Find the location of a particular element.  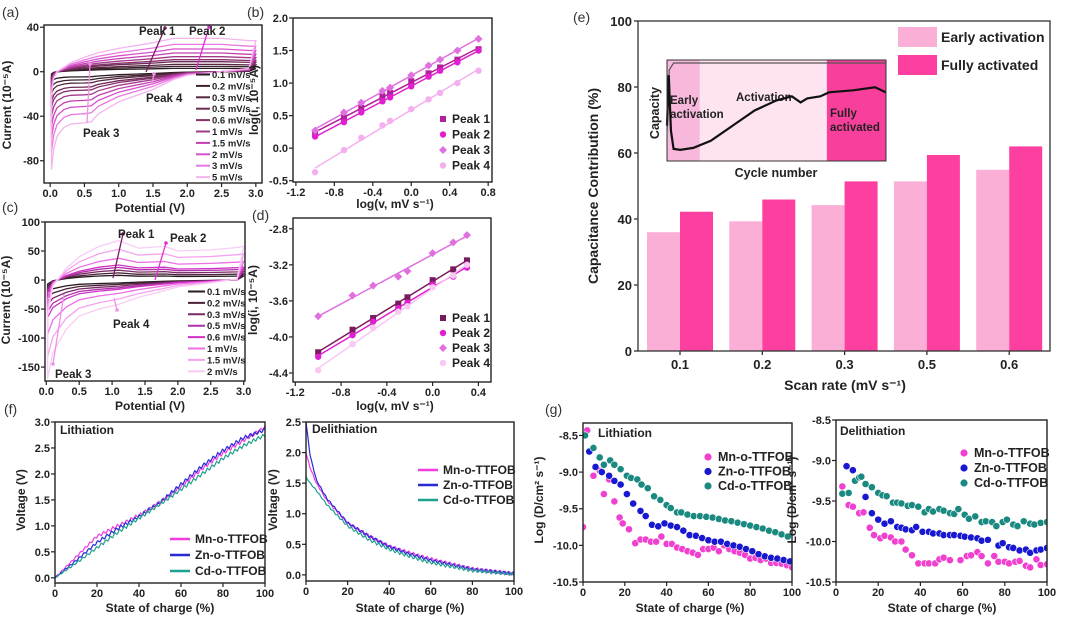

legend-label: 0.6 mV/s is located at coordinates (231, 121).